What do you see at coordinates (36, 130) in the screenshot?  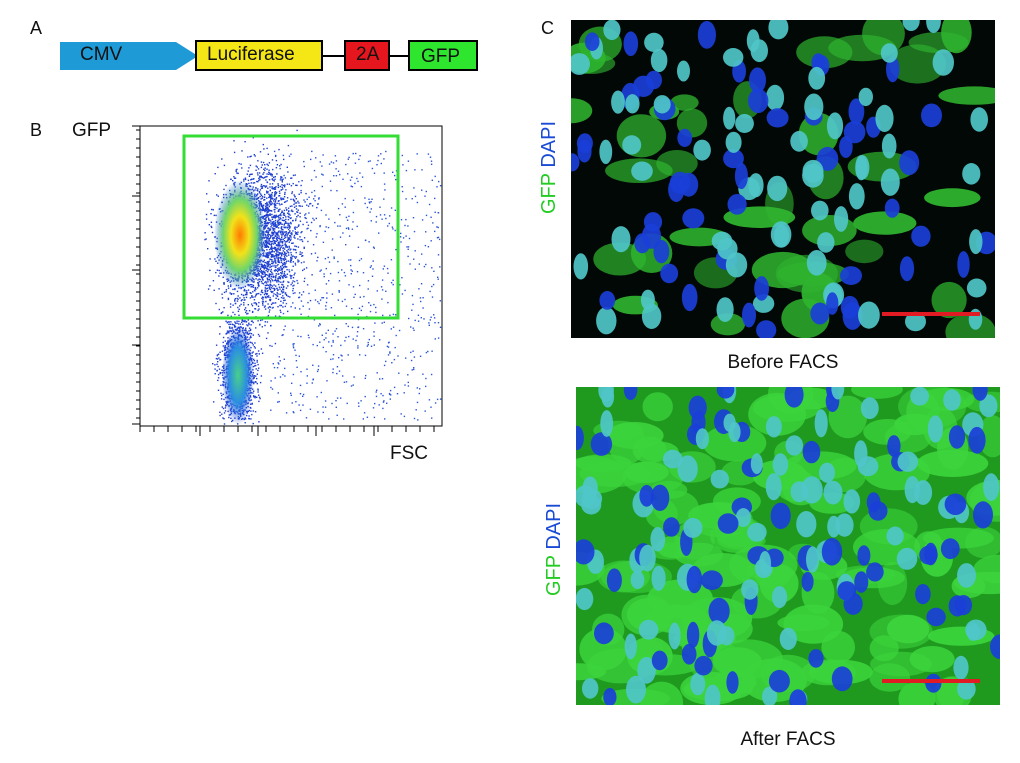 I see `panel-label-b: B` at bounding box center [36, 130].